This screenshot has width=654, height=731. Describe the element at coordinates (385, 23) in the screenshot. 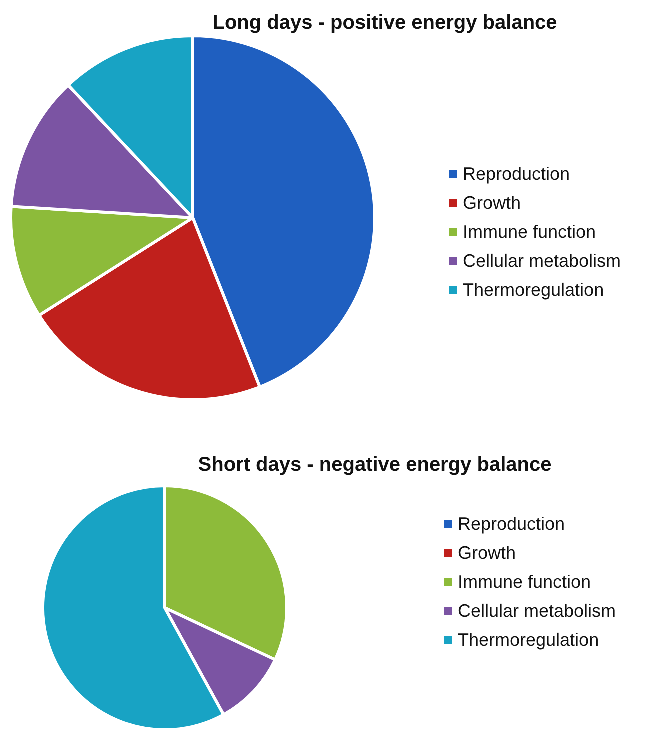

I see `chart-title: Long days - positive energy balance` at that location.